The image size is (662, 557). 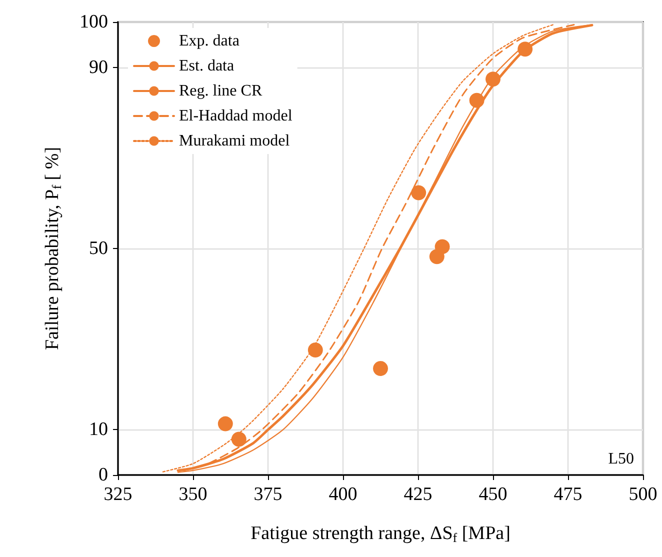 I want to click on legend-label: Est. data, so click(x=206, y=66).